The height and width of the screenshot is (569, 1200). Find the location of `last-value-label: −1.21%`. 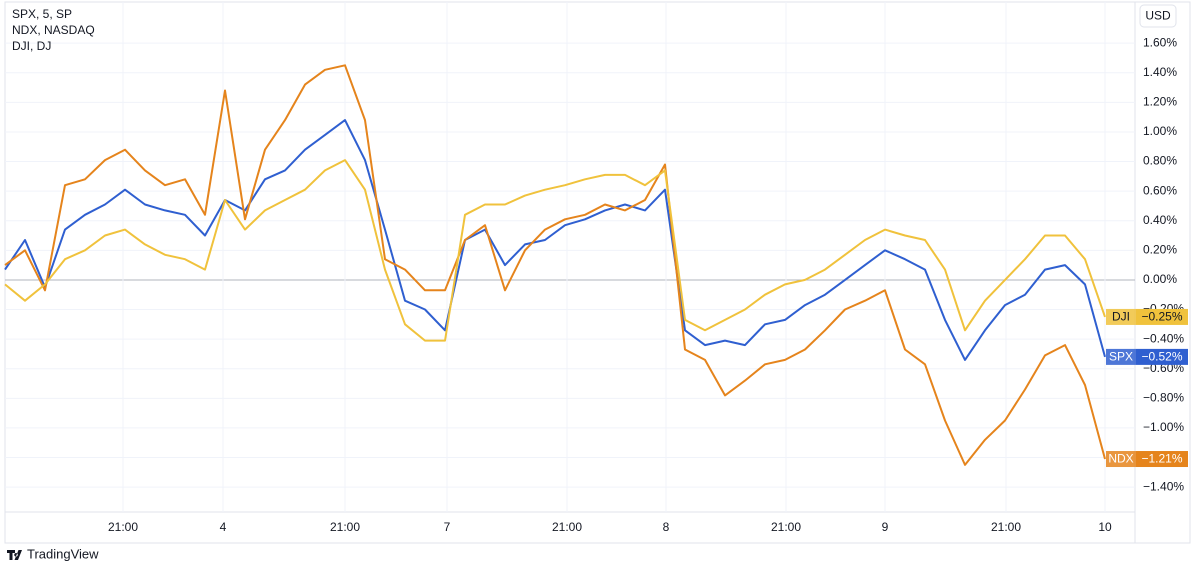

last-value-label: −1.21% is located at coordinates (1161, 459).